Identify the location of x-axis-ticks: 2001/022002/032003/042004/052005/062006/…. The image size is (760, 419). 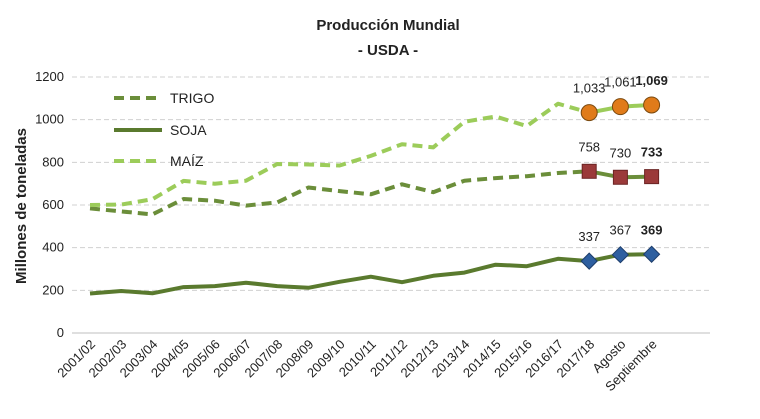
(356, 366).